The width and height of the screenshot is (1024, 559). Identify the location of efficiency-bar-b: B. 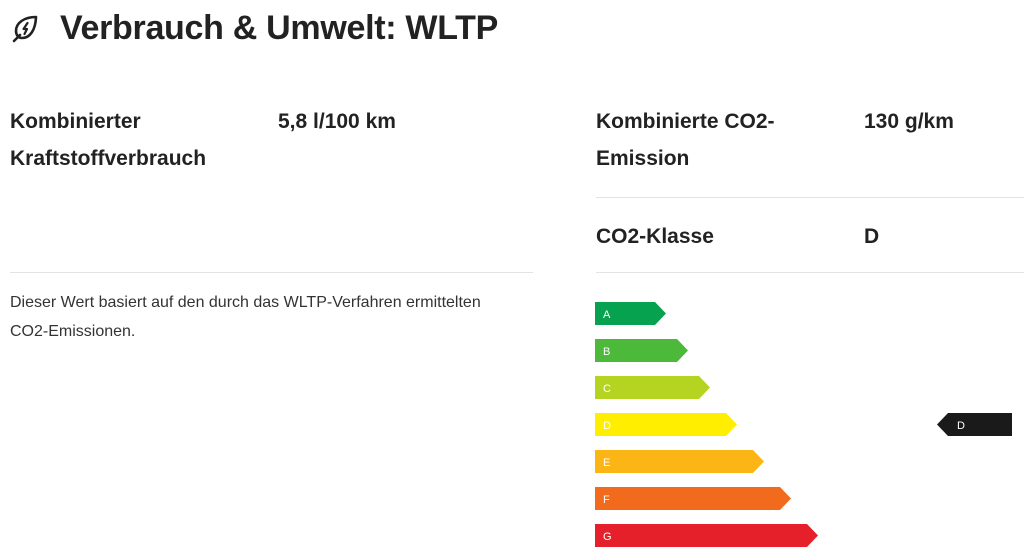
(641, 350).